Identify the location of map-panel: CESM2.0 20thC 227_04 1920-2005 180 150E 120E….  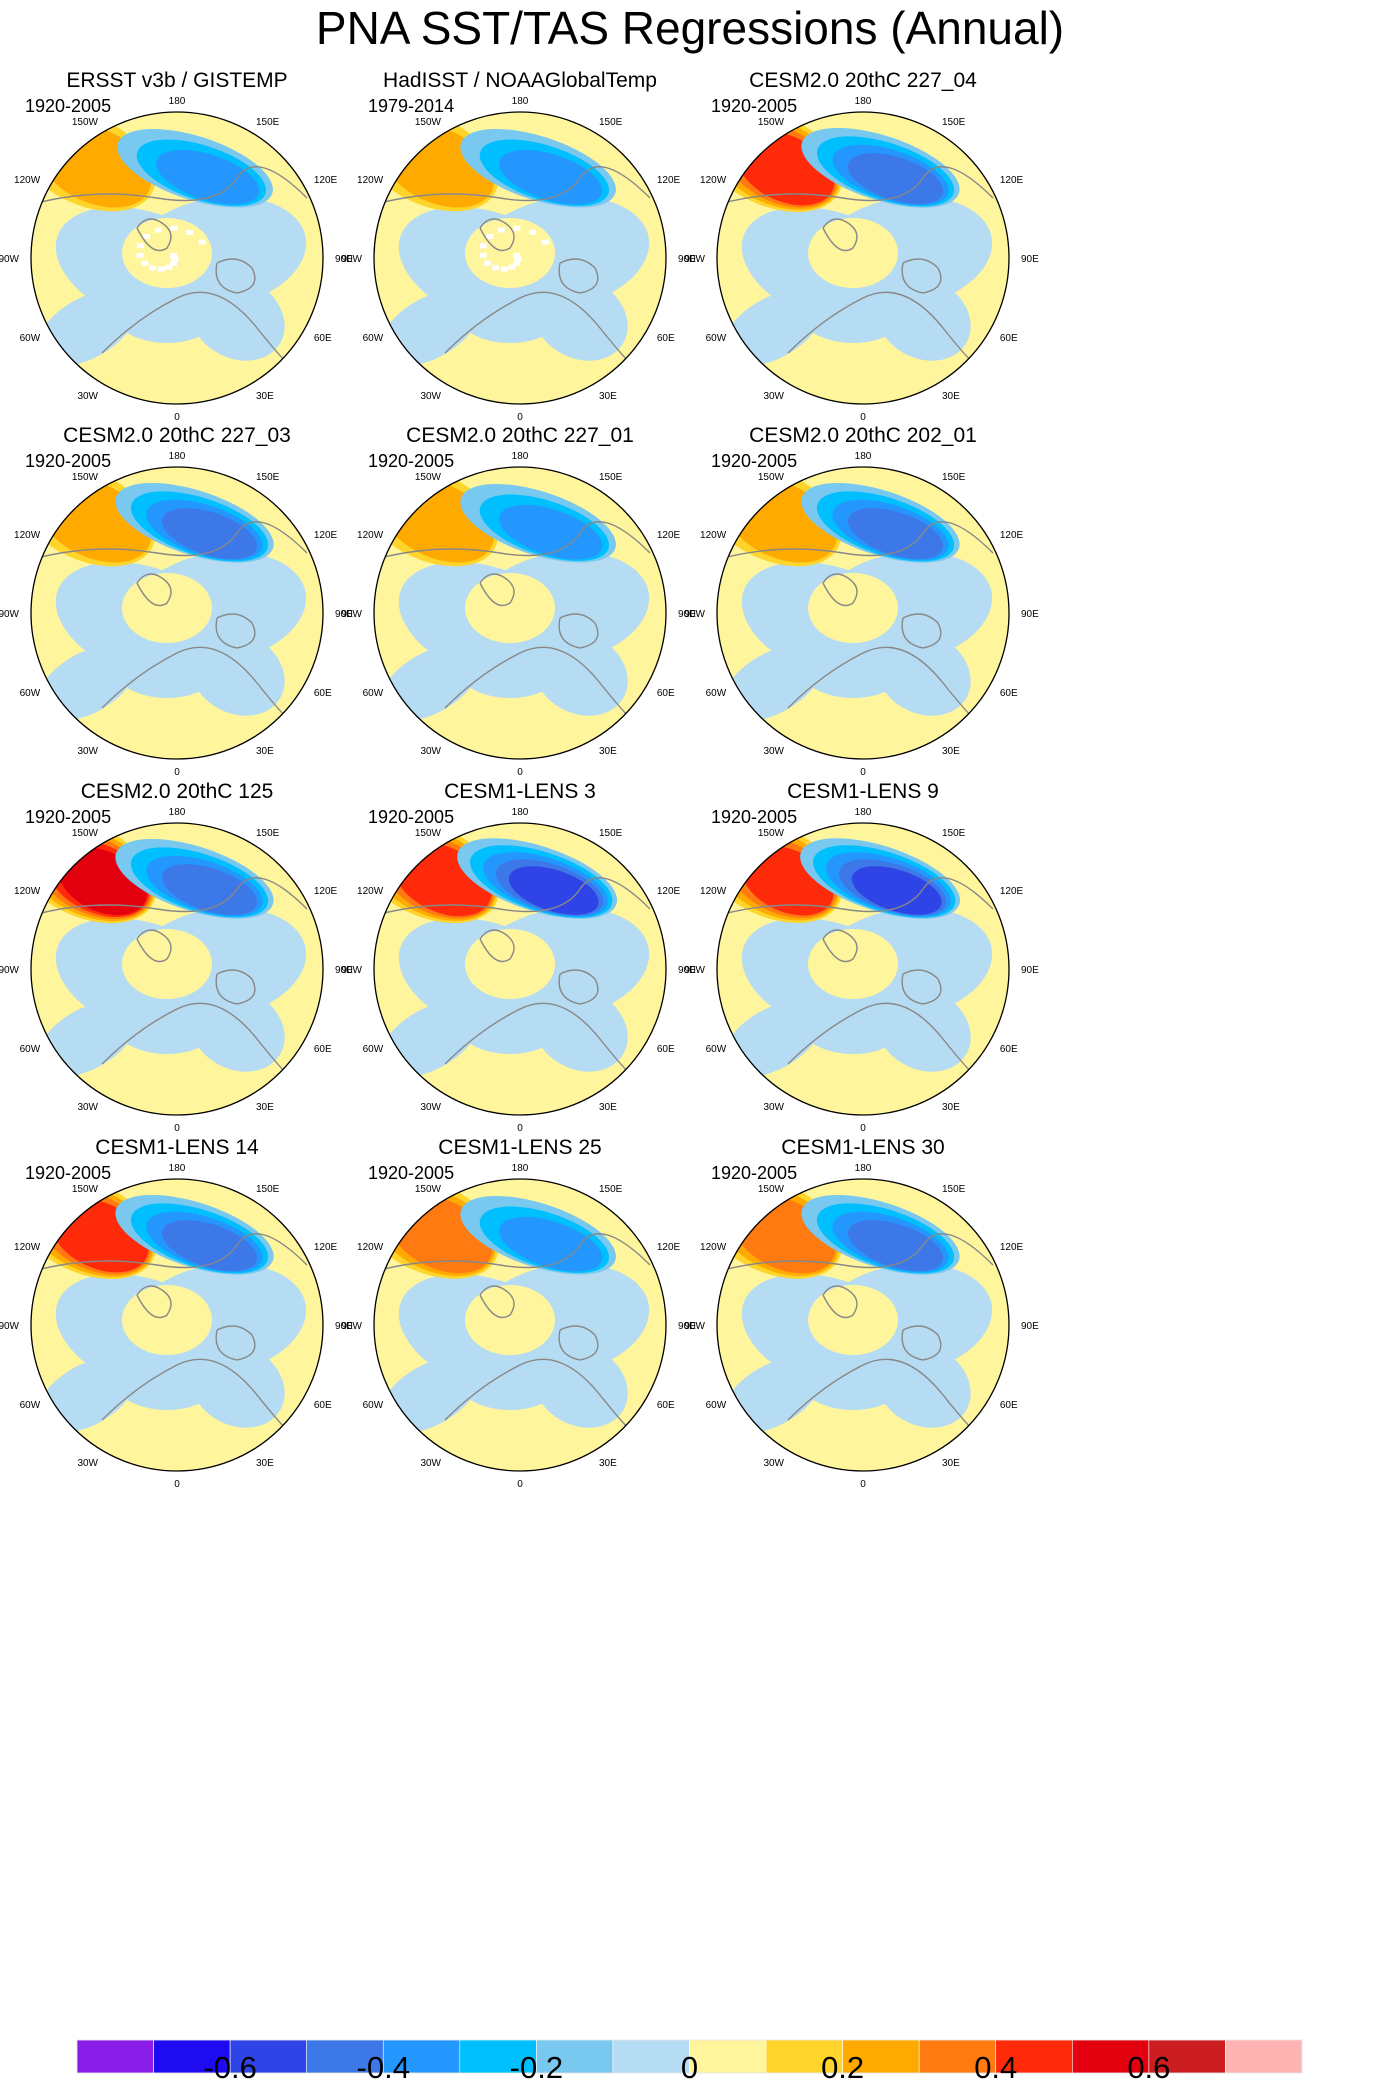
(861, 246).